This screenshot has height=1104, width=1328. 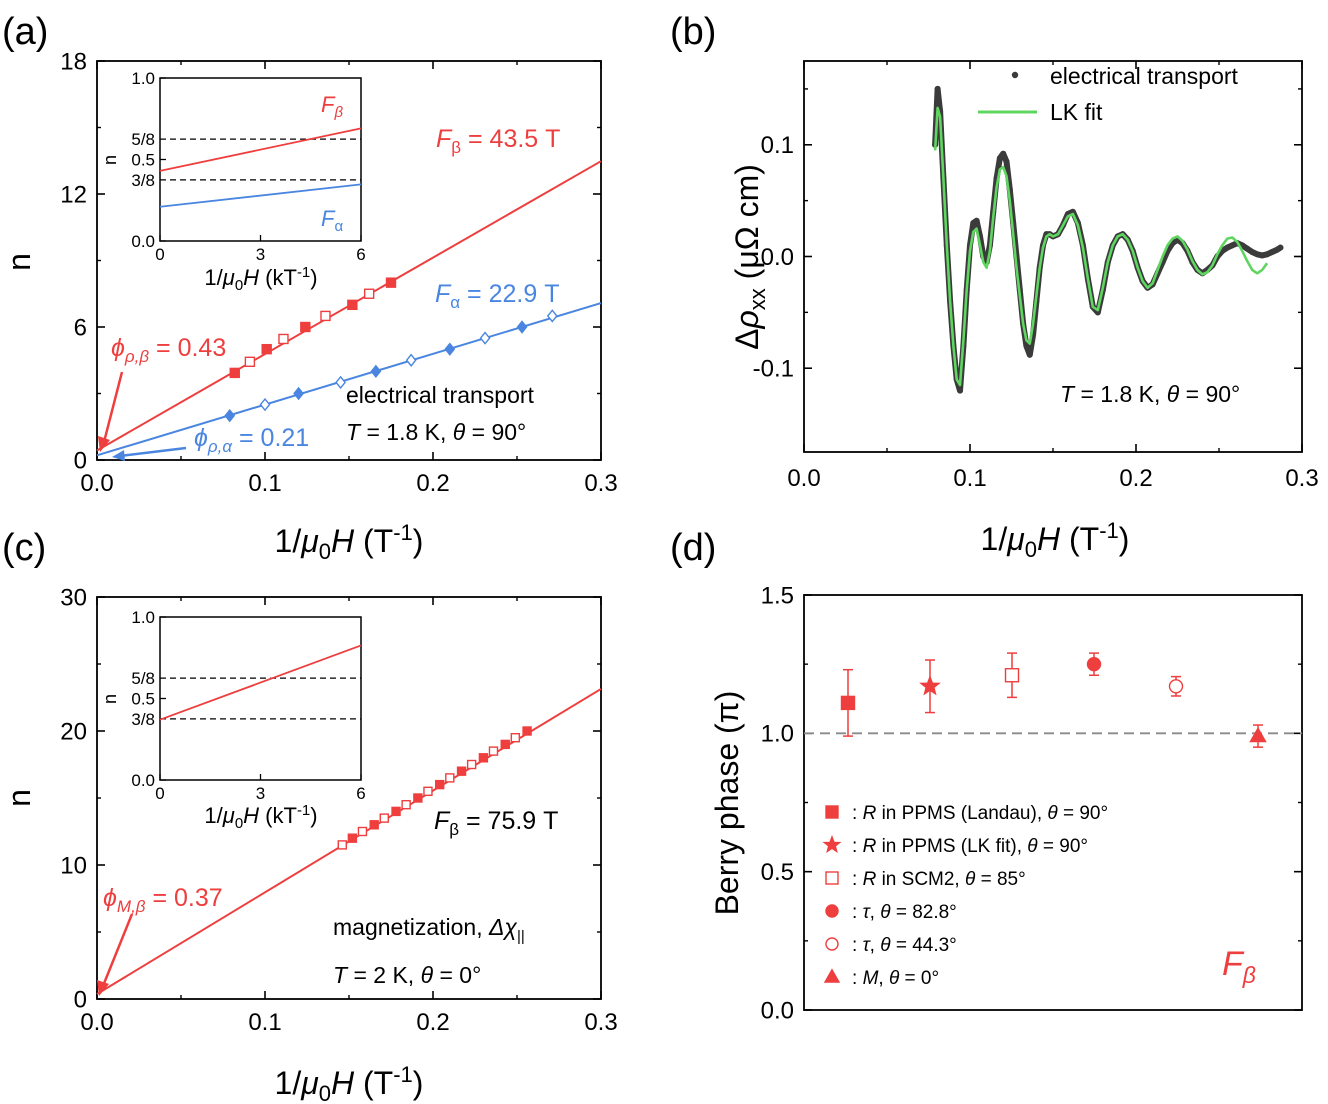 I want to click on panel-a-phibeta-arrow, so click(x=113, y=407).